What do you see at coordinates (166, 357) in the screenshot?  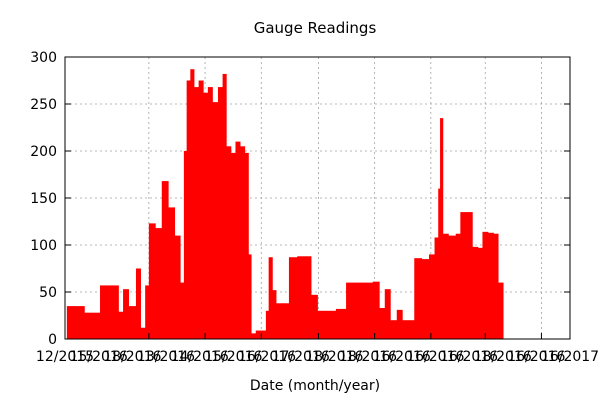 I see `x-tick-label: 13/2016` at bounding box center [166, 357].